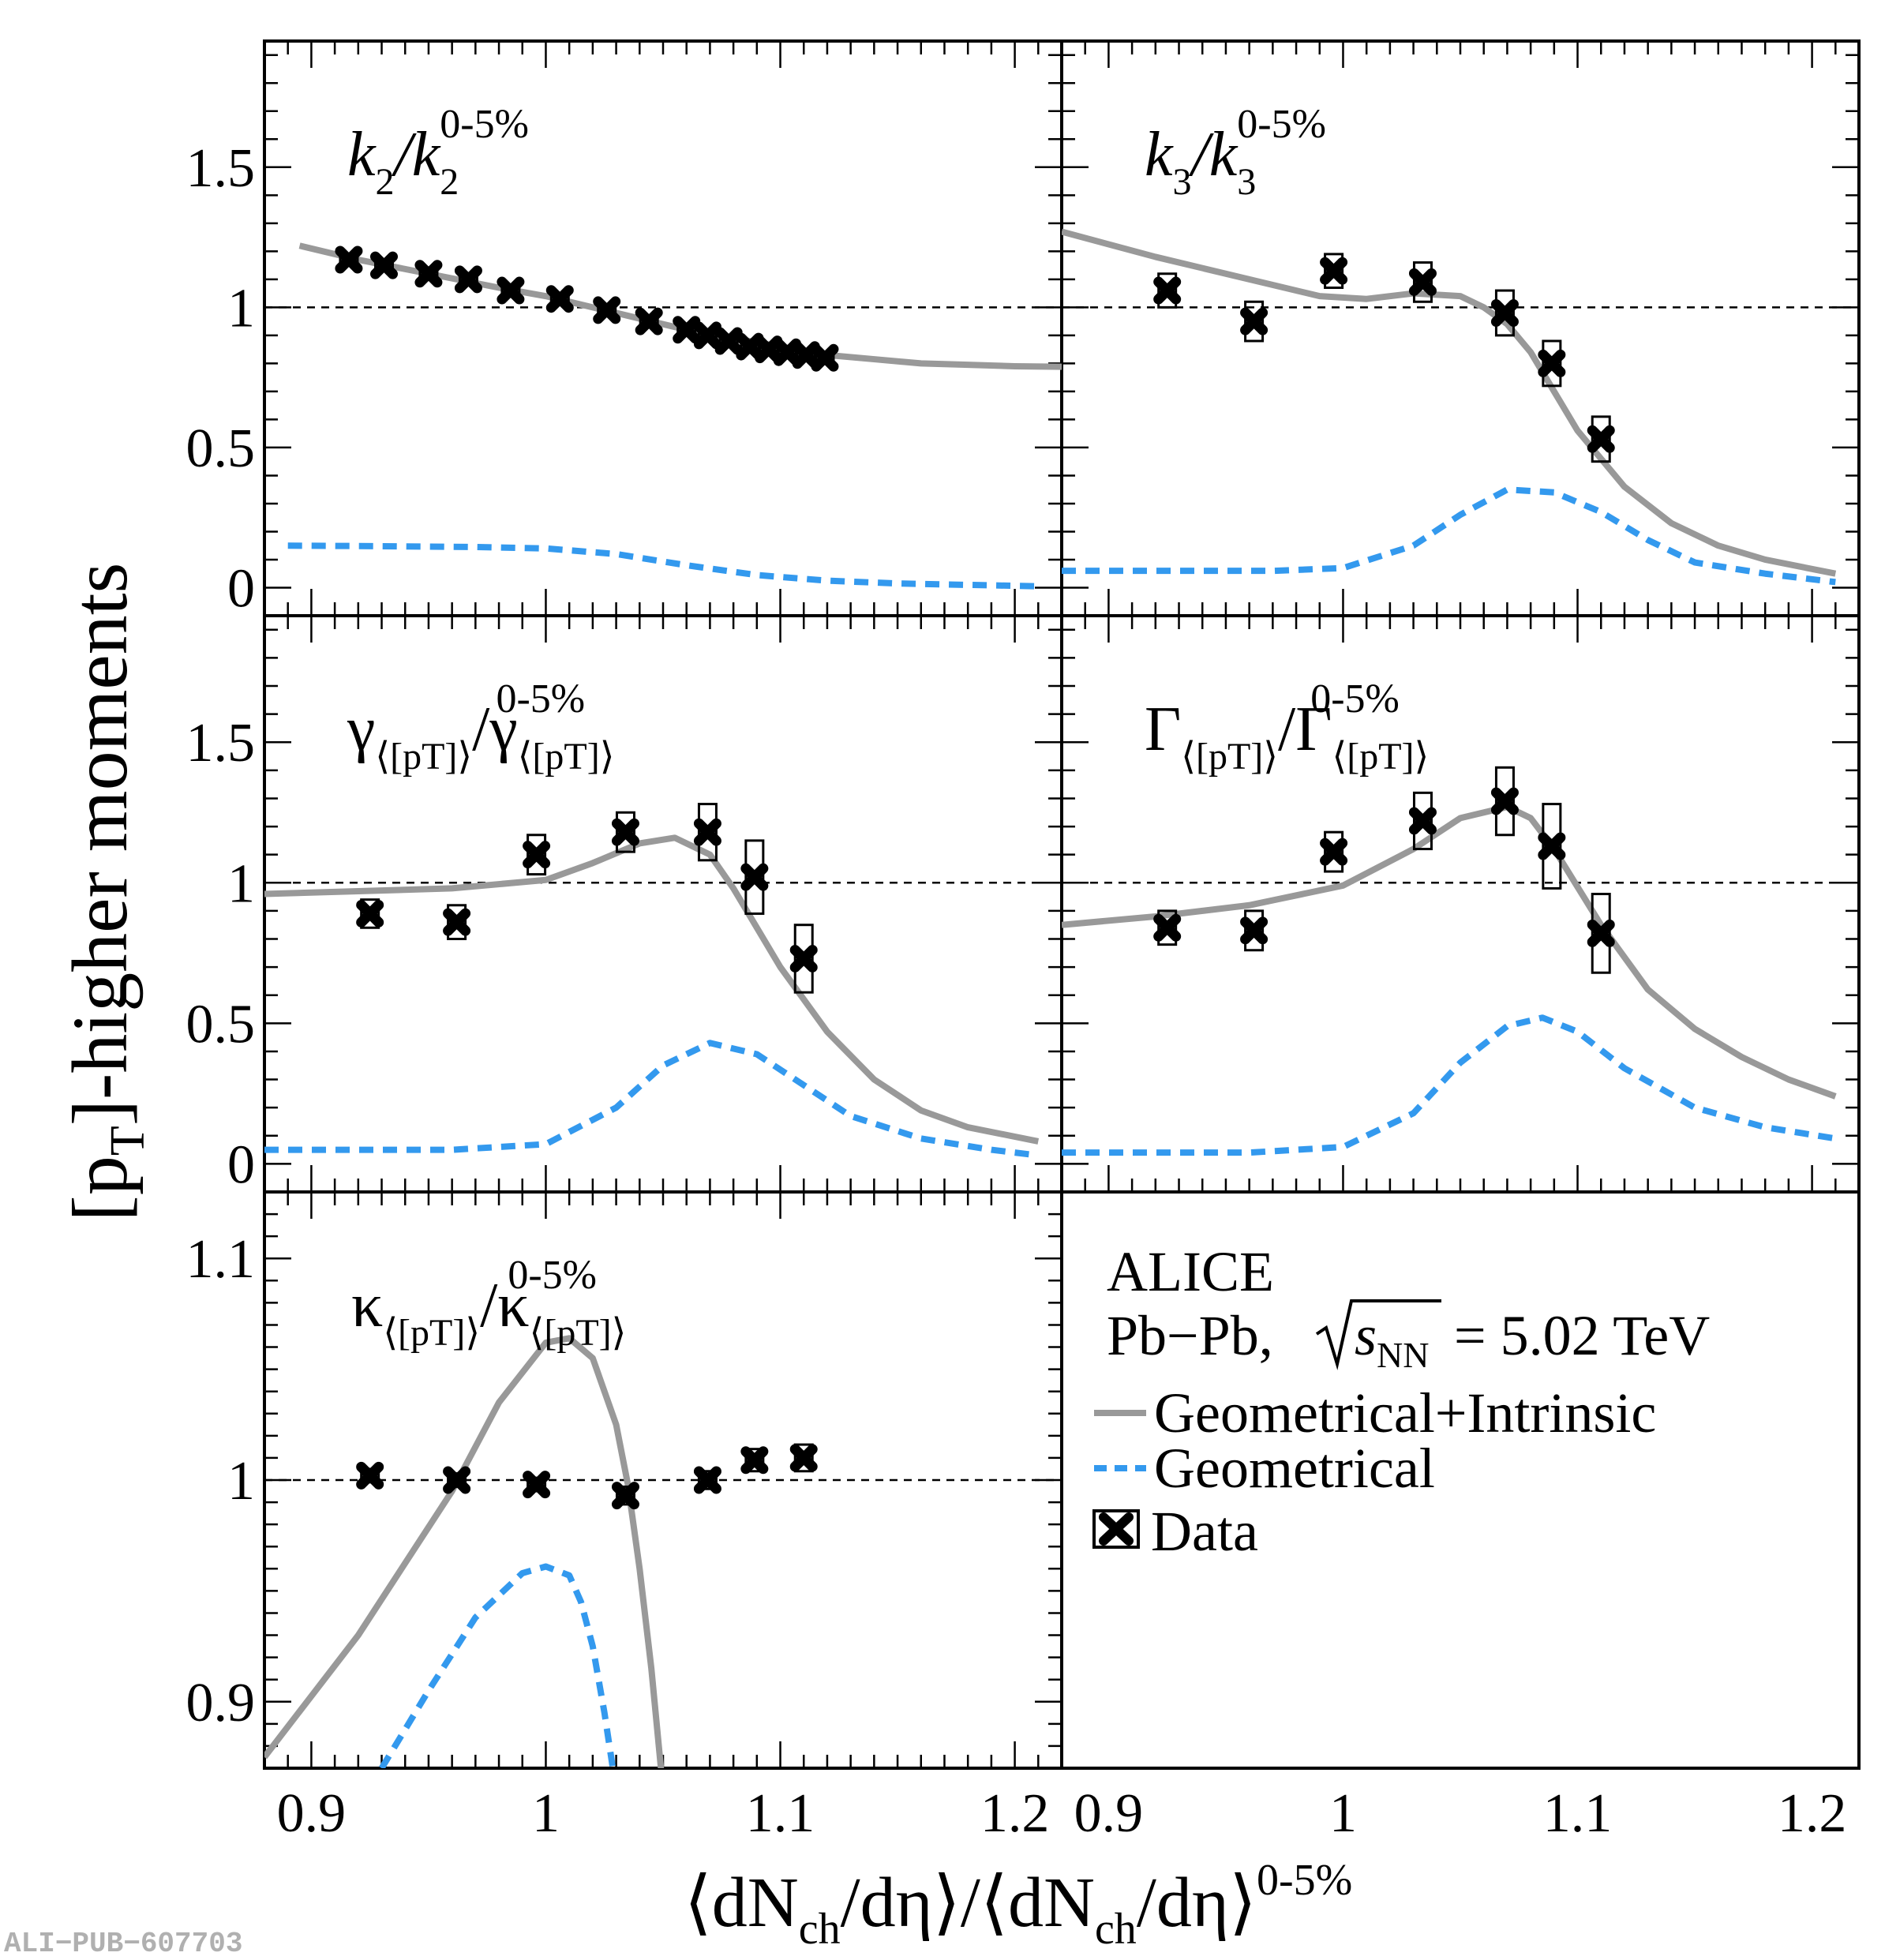  I want to click on panel-label: κ⟨[pT]⟩/κ⟨[pT]⟩0-5%, so click(489, 1303).